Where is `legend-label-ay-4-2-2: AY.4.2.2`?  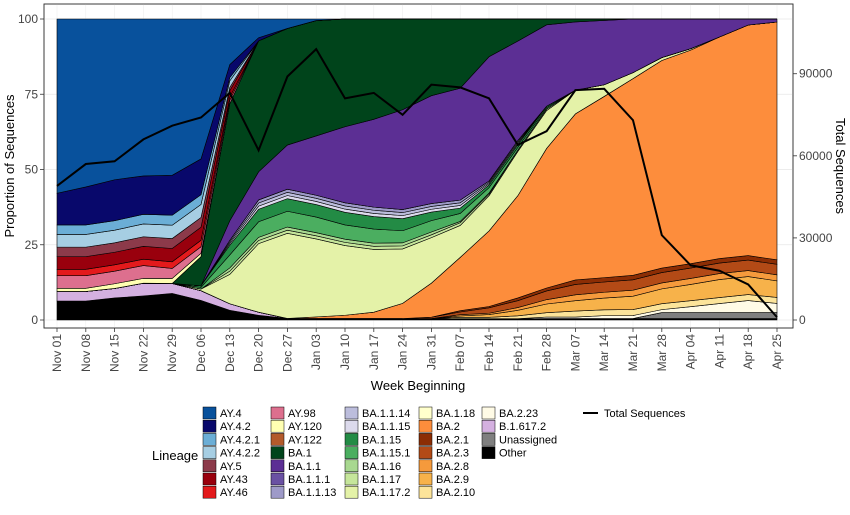
legend-label-ay-4-2-2: AY.4.2.2 is located at coordinates (240, 454).